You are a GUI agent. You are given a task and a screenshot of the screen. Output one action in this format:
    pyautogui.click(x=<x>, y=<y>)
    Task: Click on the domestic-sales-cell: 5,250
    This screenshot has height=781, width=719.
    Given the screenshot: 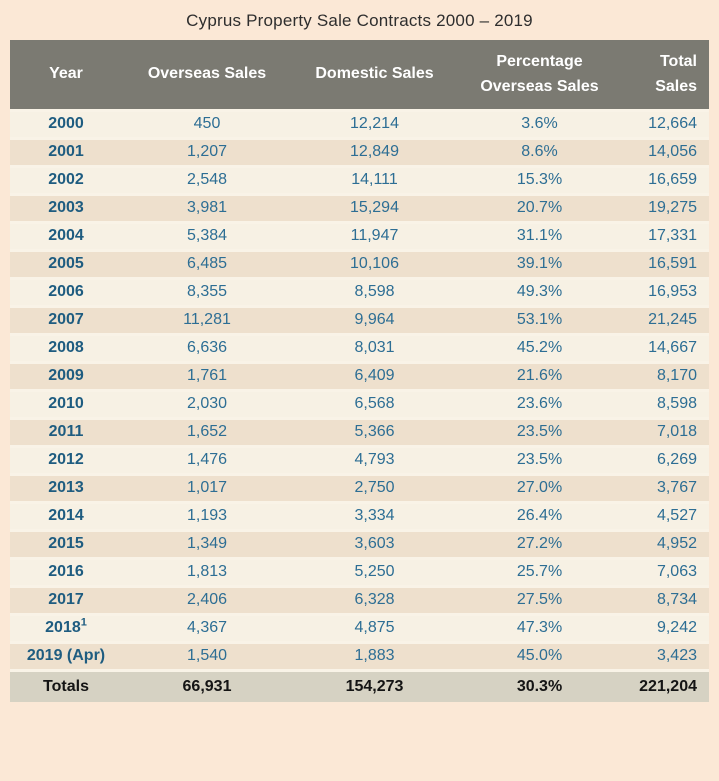 What is the action you would take?
    pyautogui.click(x=374, y=573)
    